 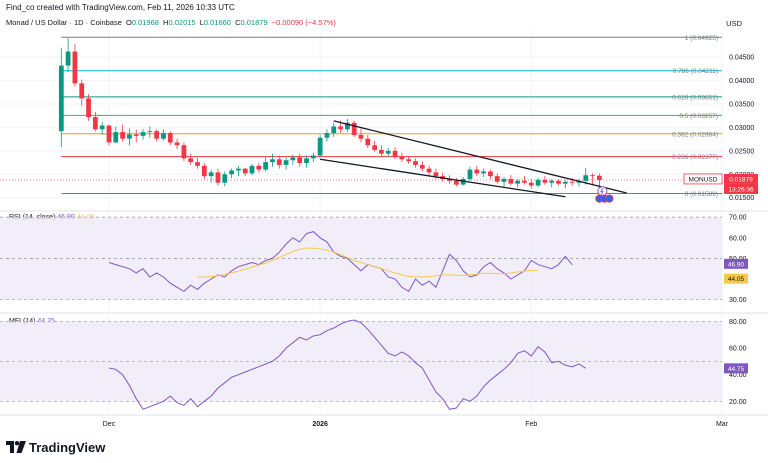 I want to click on high-value: 0.02015, so click(x=182, y=22).